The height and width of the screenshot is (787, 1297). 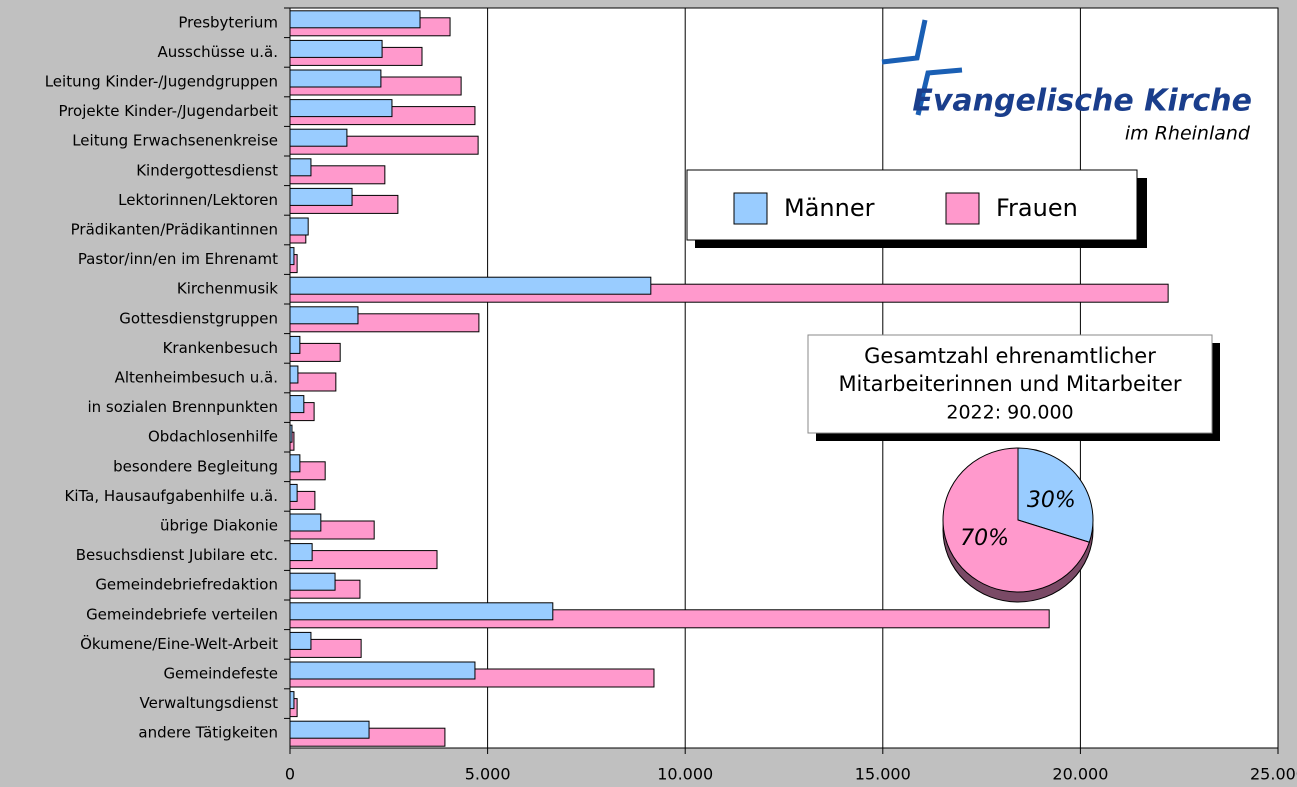 I want to click on x-tick-label: 5.000, so click(x=488, y=774).